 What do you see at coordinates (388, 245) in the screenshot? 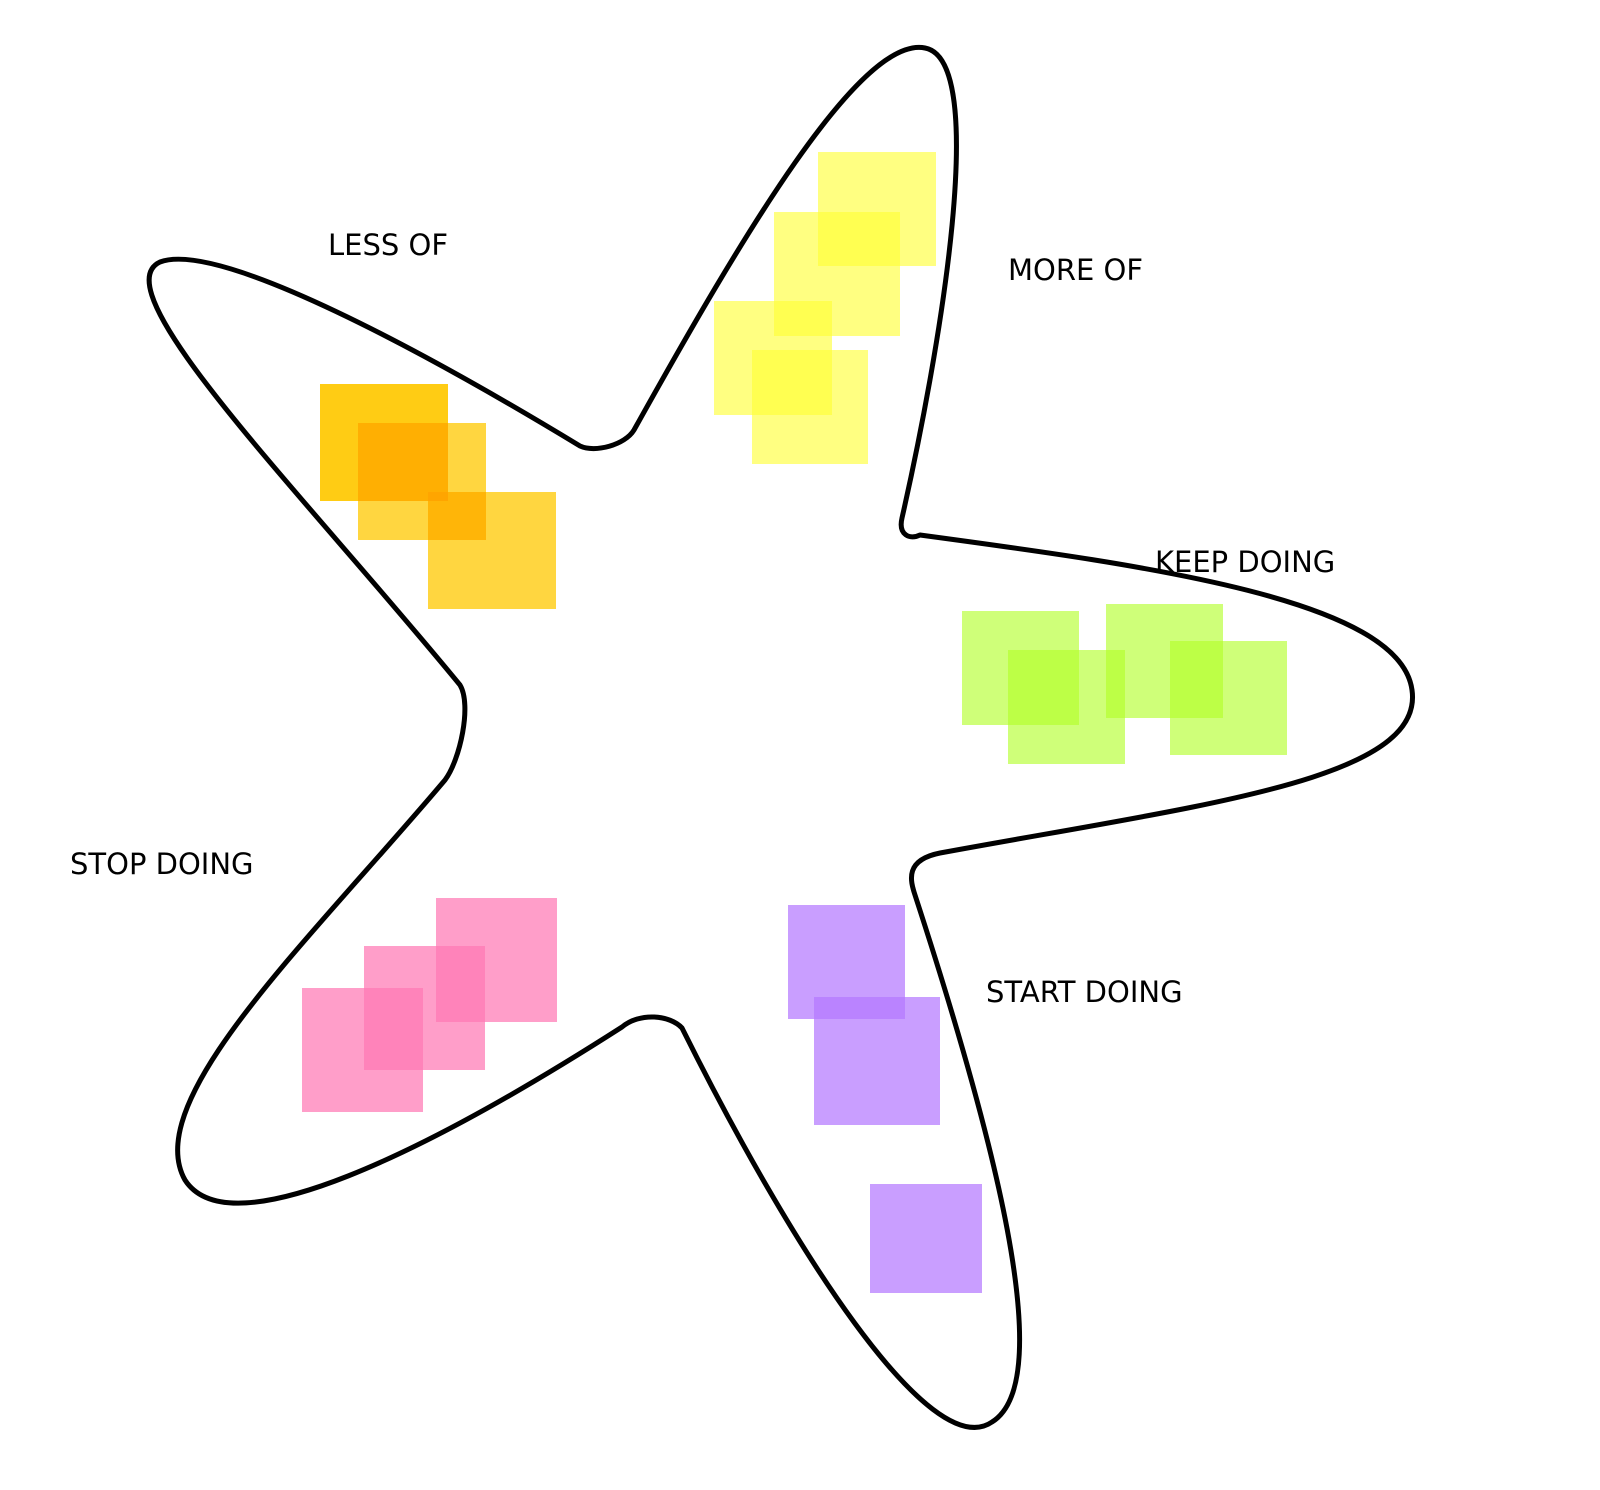
I see `less-of-label: LESS OF` at bounding box center [388, 245].